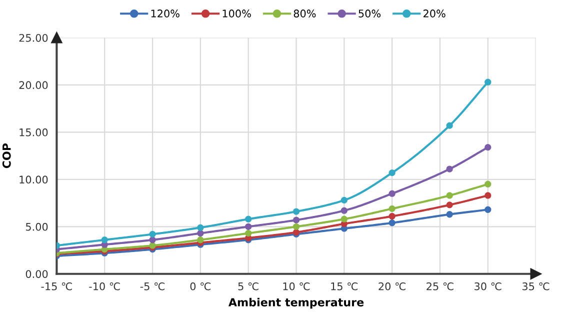  I want to click on legend-label: 80%, so click(305, 14).